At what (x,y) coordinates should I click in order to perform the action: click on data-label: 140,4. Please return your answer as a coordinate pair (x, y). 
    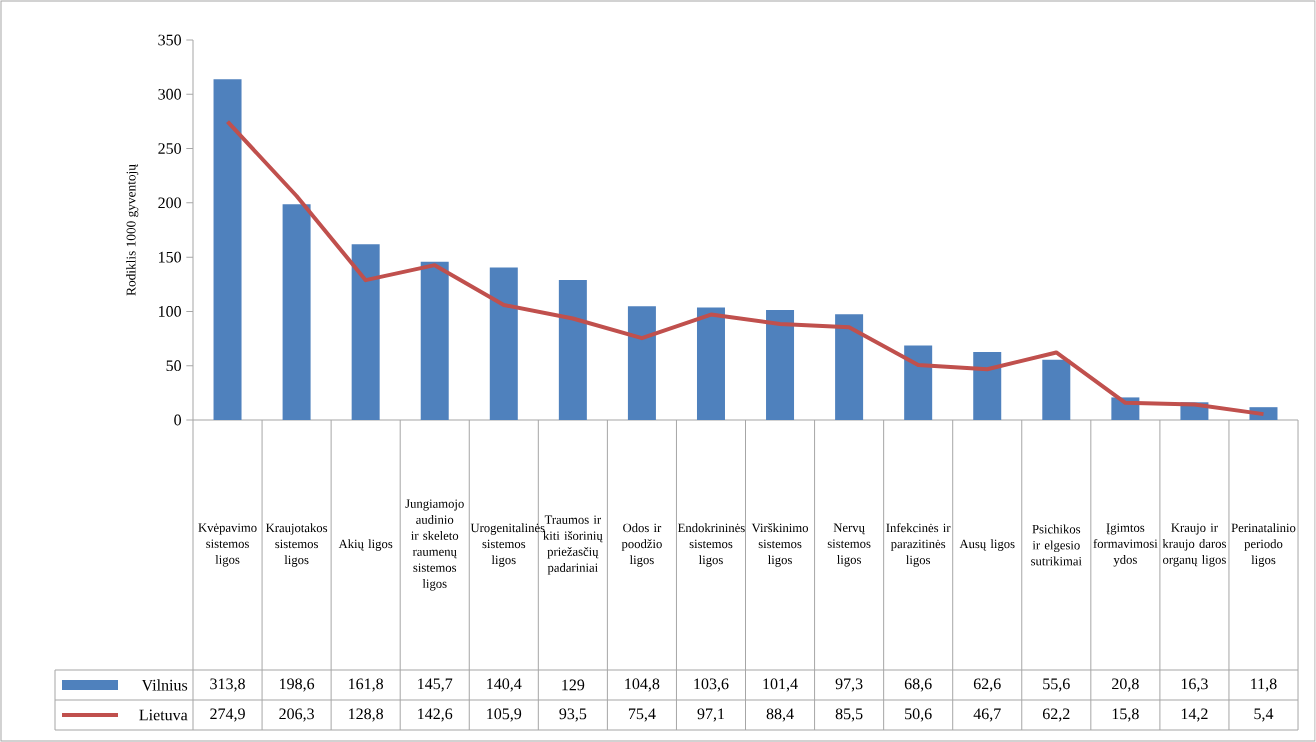
    Looking at the image, I should click on (504, 685).